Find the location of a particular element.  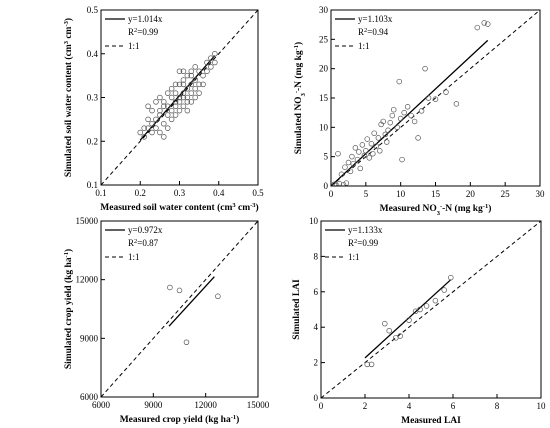

x-tick-label: 6000 is located at coordinates (101, 405).